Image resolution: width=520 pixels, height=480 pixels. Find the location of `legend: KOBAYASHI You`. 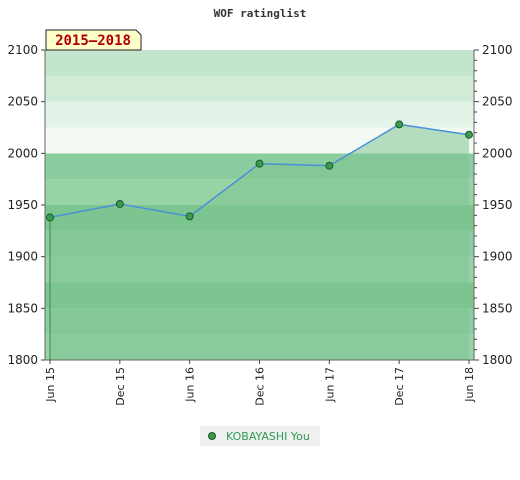

legend: KOBAYASHI You is located at coordinates (260, 436).